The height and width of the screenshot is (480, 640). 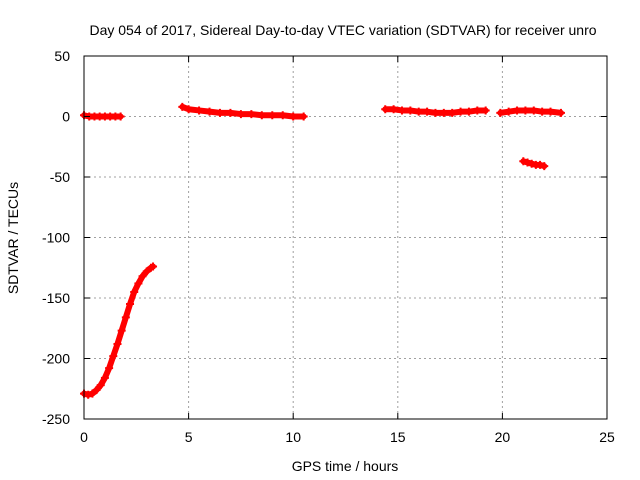 I want to click on y-tick-label-6: 50, so click(x=62, y=56).